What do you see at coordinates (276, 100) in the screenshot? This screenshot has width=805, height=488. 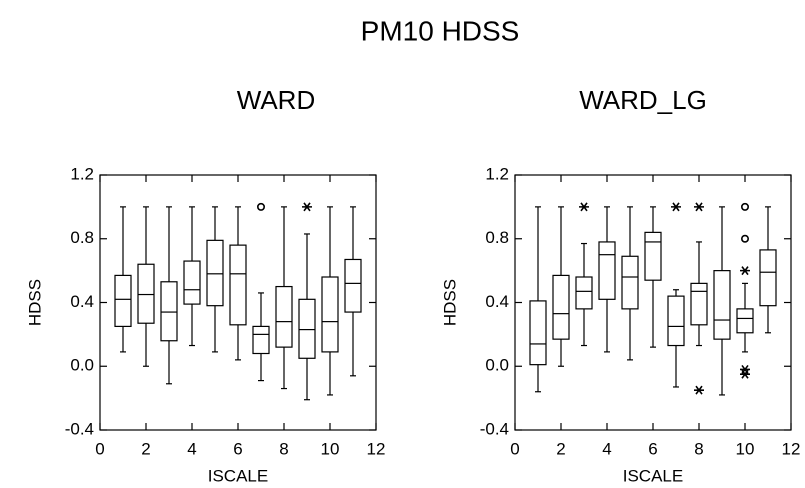 I see `panel-title: WARD` at bounding box center [276, 100].